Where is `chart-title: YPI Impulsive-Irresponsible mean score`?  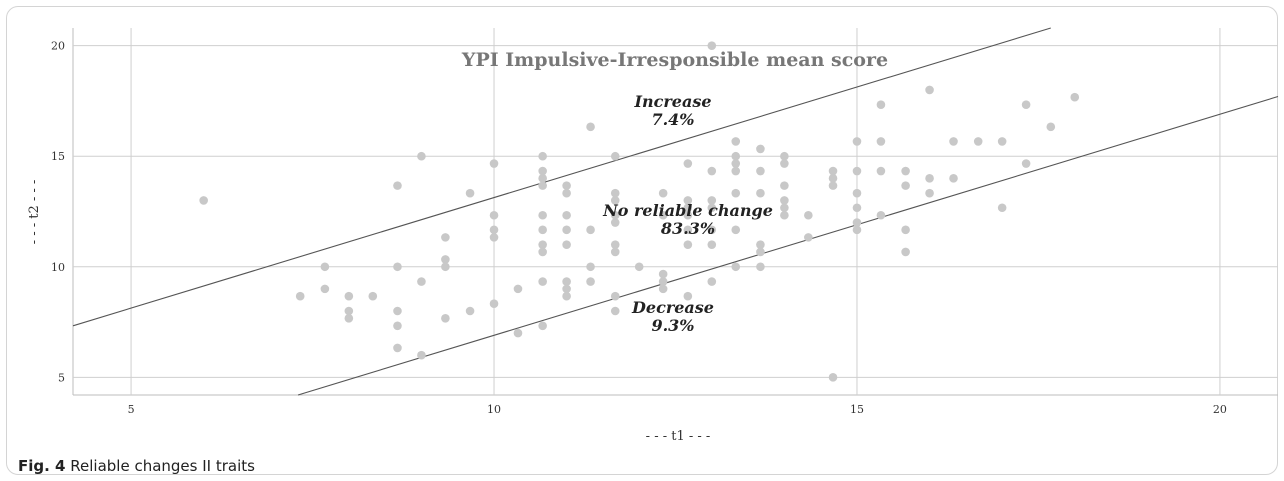
chart-title: YPI Impulsive-Irresponsible mean score is located at coordinates (674, 60).